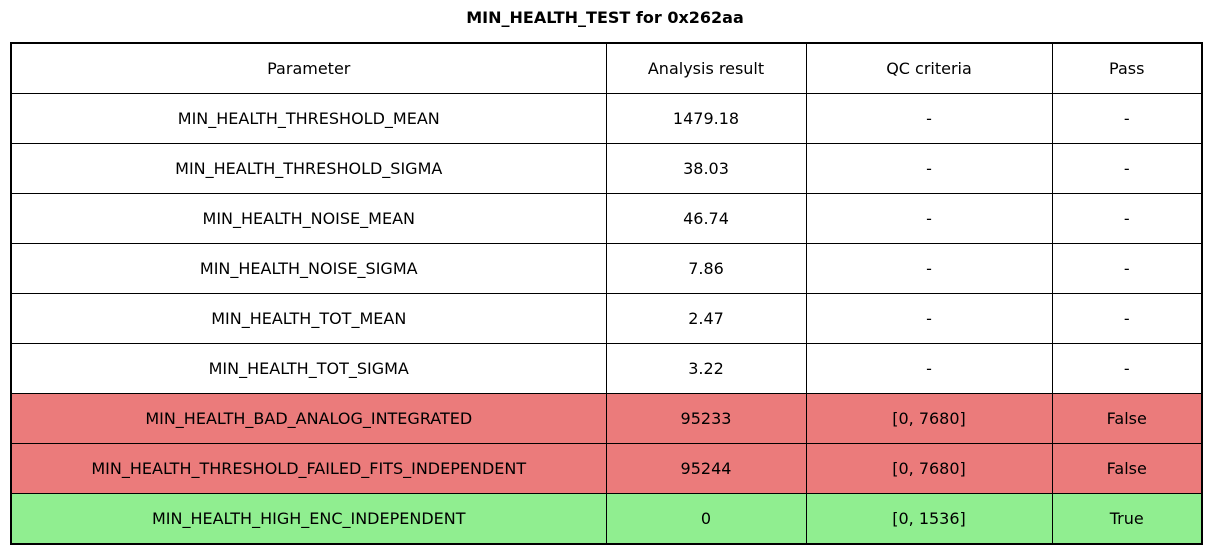 This screenshot has height=553, width=1210. Describe the element at coordinates (706, 168) in the screenshot. I see `analysis-result-cell: 38.03` at that location.